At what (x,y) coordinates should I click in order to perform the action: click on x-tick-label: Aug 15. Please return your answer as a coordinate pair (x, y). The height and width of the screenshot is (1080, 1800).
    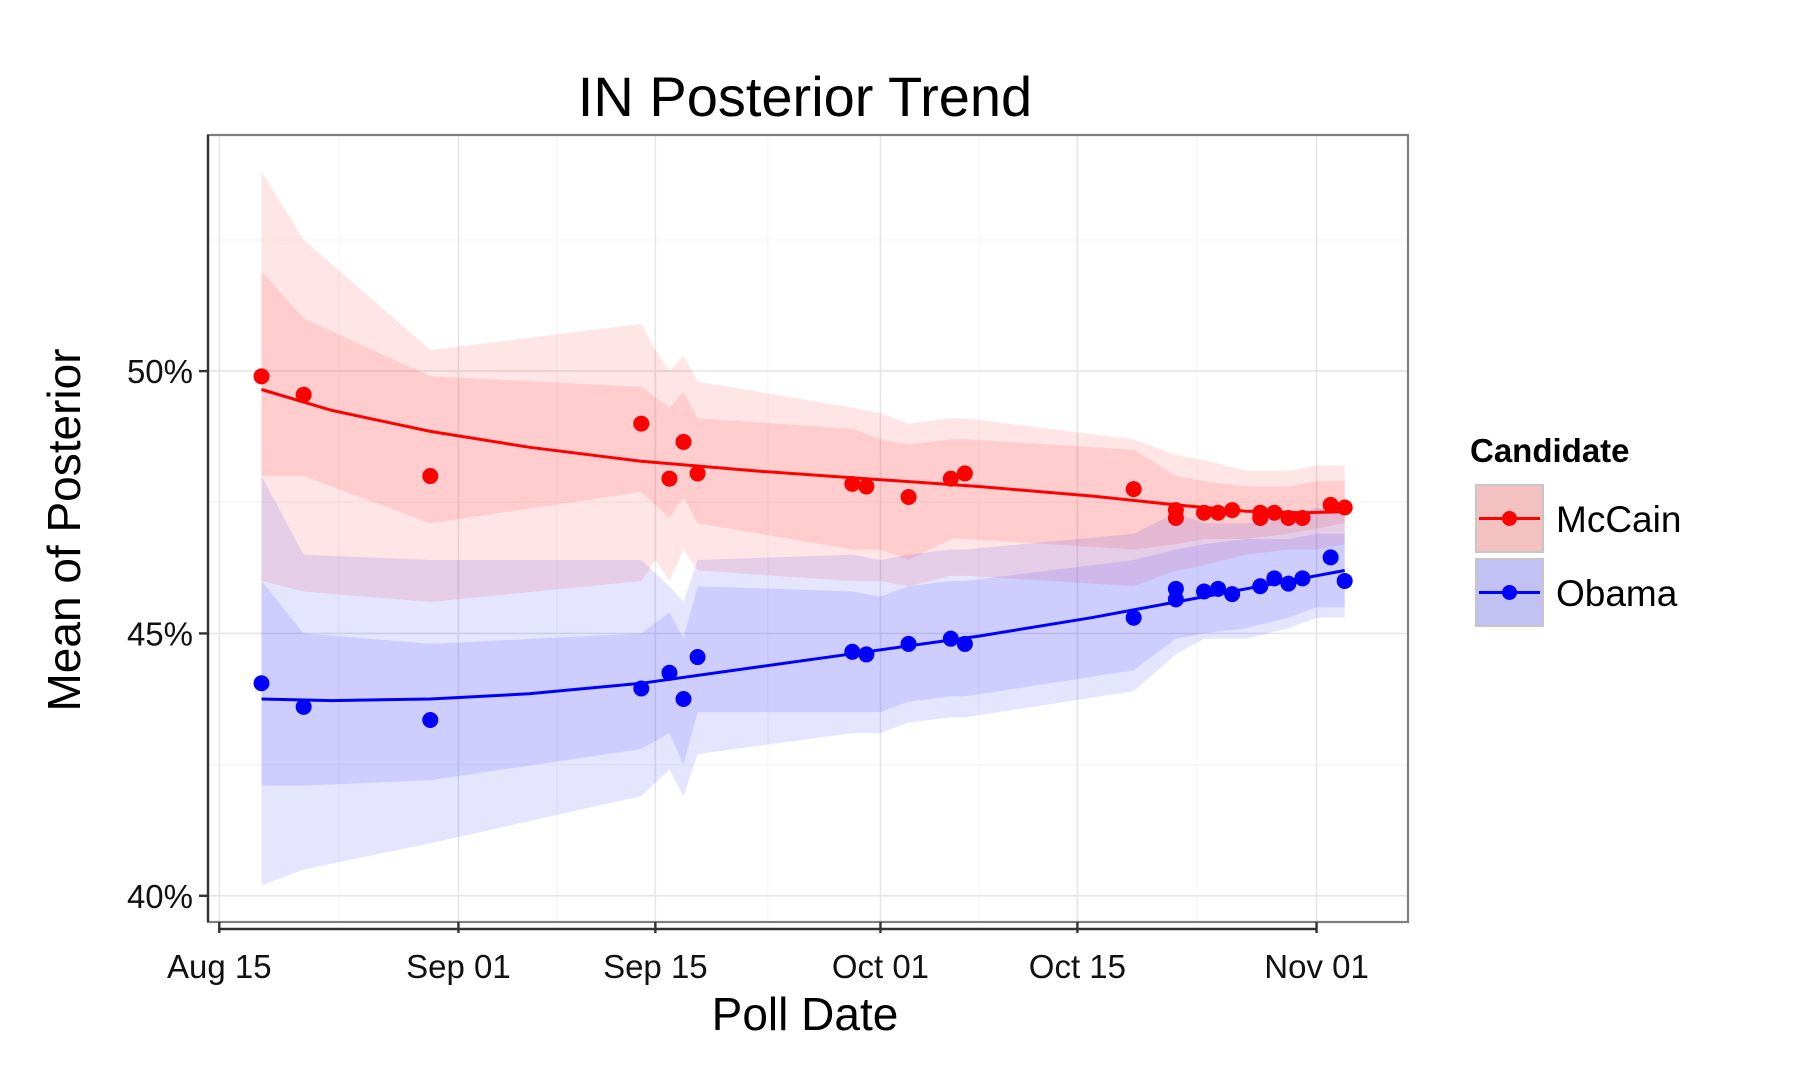
    Looking at the image, I should click on (219, 966).